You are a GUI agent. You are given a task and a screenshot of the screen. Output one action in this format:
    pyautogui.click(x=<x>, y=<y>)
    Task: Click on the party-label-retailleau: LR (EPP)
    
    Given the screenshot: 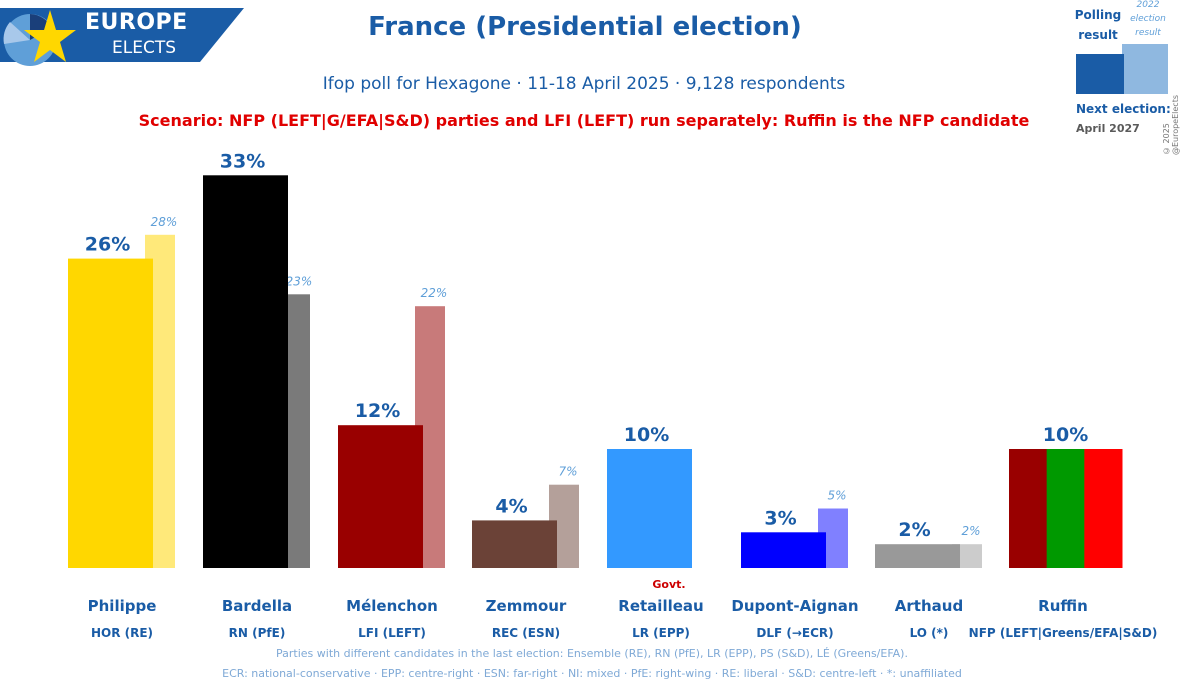 What is the action you would take?
    pyautogui.click(x=661, y=633)
    